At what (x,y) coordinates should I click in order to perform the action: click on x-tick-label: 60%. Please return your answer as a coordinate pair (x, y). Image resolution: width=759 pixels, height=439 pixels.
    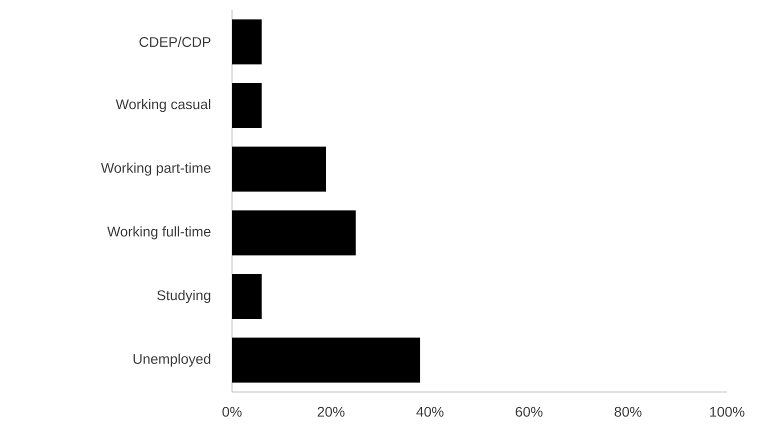
    Looking at the image, I should click on (529, 411).